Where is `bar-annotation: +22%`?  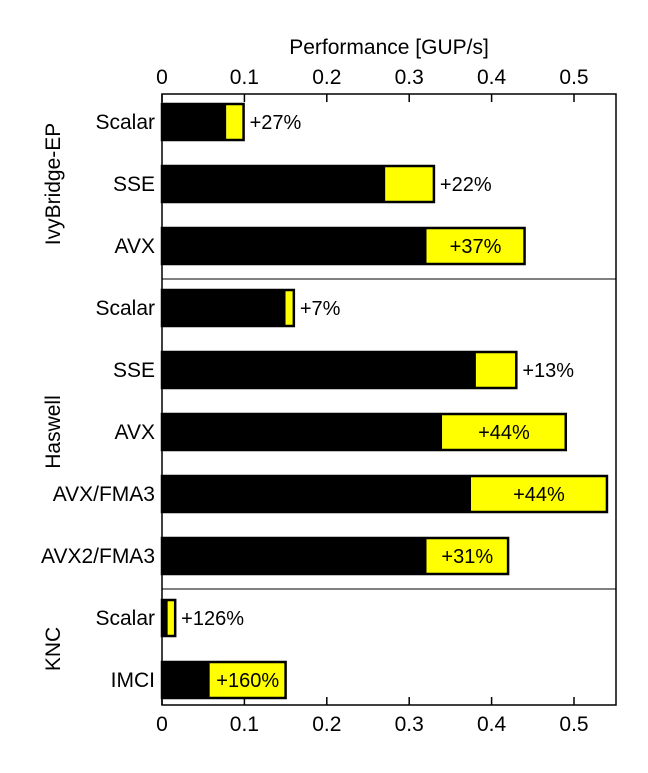 bar-annotation: +22% is located at coordinates (466, 185).